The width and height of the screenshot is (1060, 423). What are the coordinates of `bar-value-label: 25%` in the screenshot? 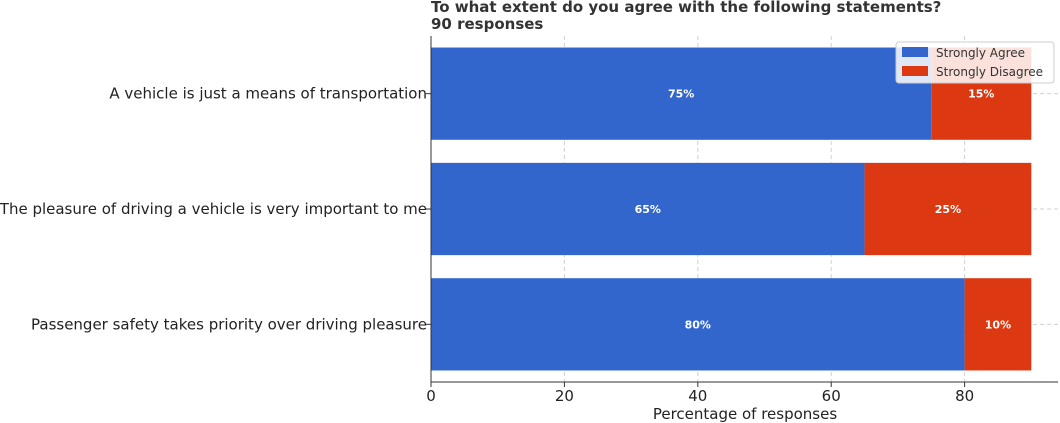 It's located at (948, 209).